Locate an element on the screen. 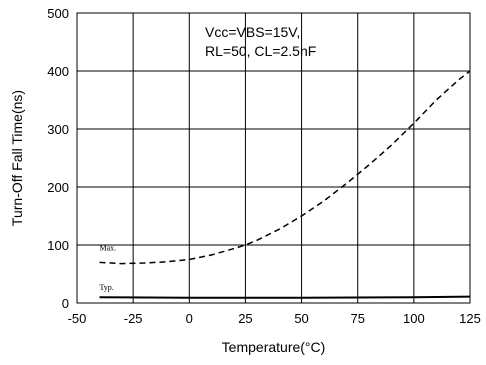 The image size is (486, 365). y-axis-label: Turn-Off Fall Time(ns) is located at coordinates (17, 158).